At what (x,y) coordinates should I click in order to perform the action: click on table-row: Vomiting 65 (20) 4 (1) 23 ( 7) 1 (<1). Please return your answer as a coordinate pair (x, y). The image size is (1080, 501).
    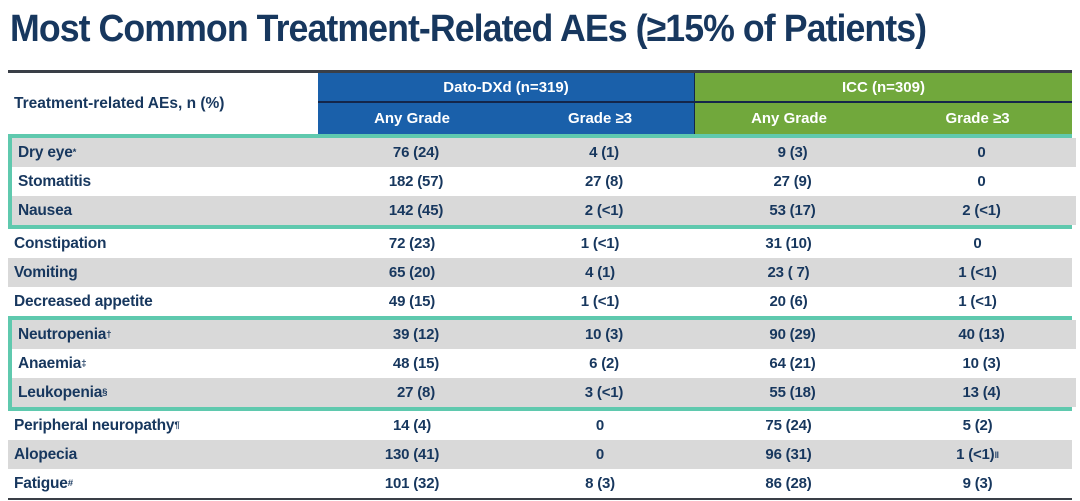
    Looking at the image, I should click on (540, 272).